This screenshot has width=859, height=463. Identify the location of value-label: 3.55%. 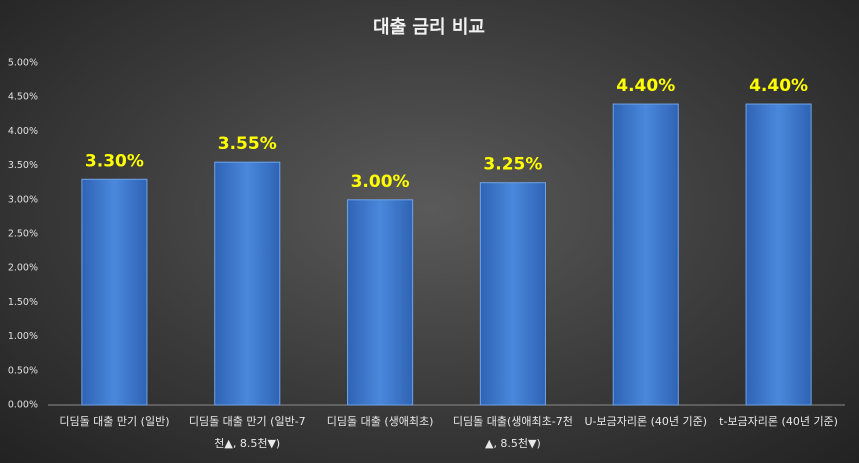
(247, 144).